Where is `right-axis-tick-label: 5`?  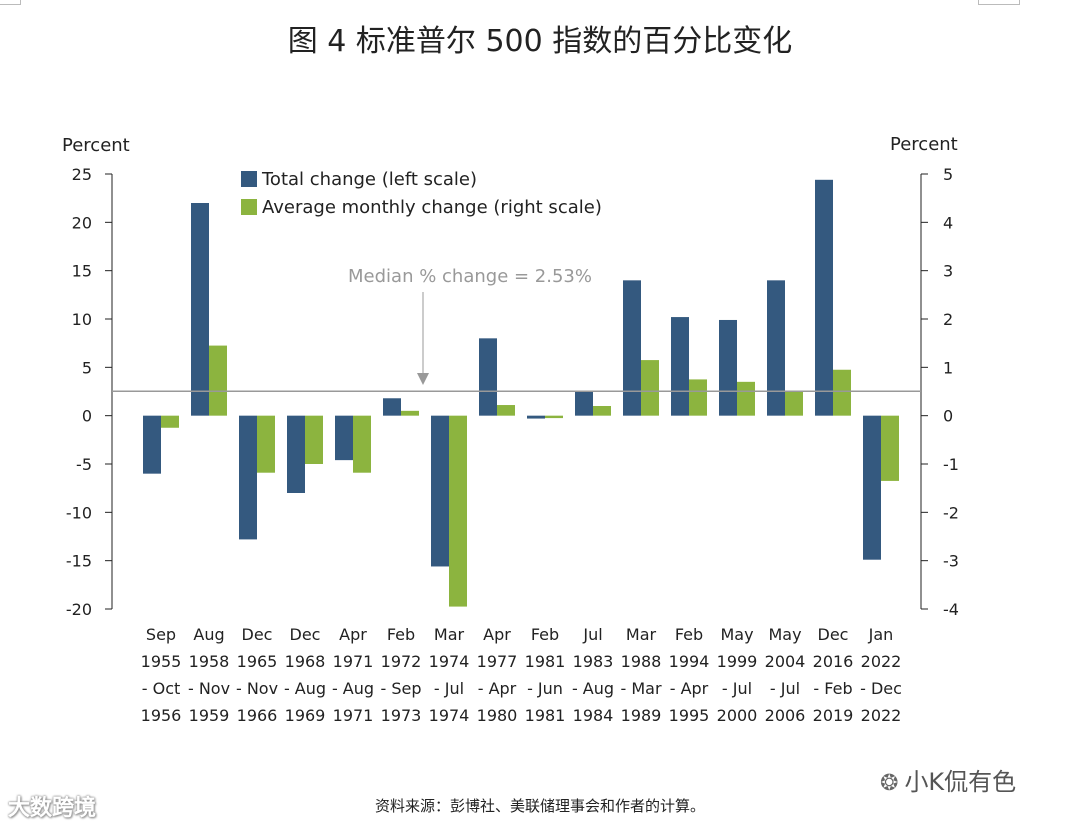
right-axis-tick-label: 5 is located at coordinates (948, 174).